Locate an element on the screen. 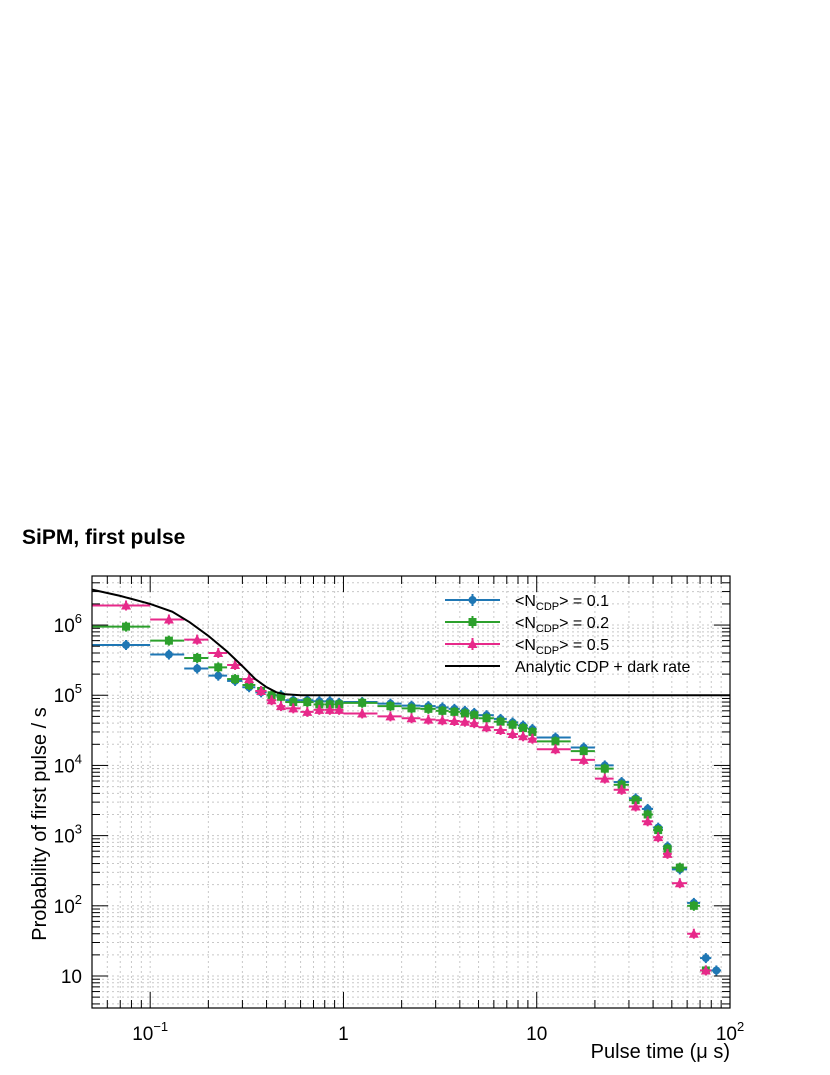 This screenshot has height=1075, width=830. chart-title: SiPM, first pulse is located at coordinates (103, 537).